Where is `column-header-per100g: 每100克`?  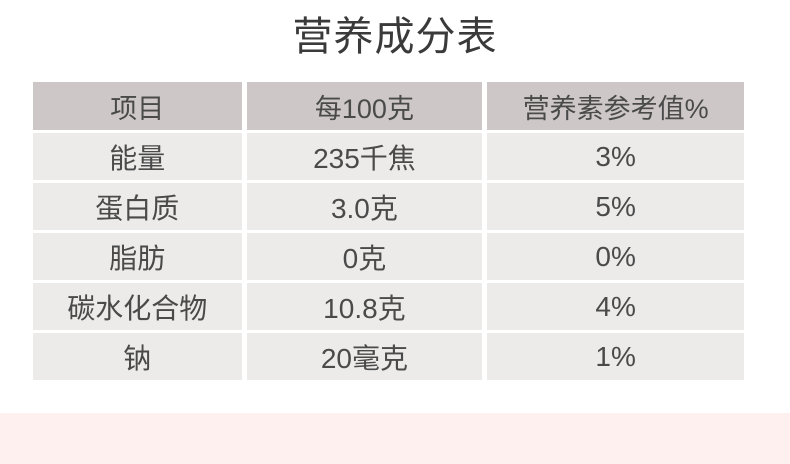 column-header-per100g: 每100克 is located at coordinates (364, 106).